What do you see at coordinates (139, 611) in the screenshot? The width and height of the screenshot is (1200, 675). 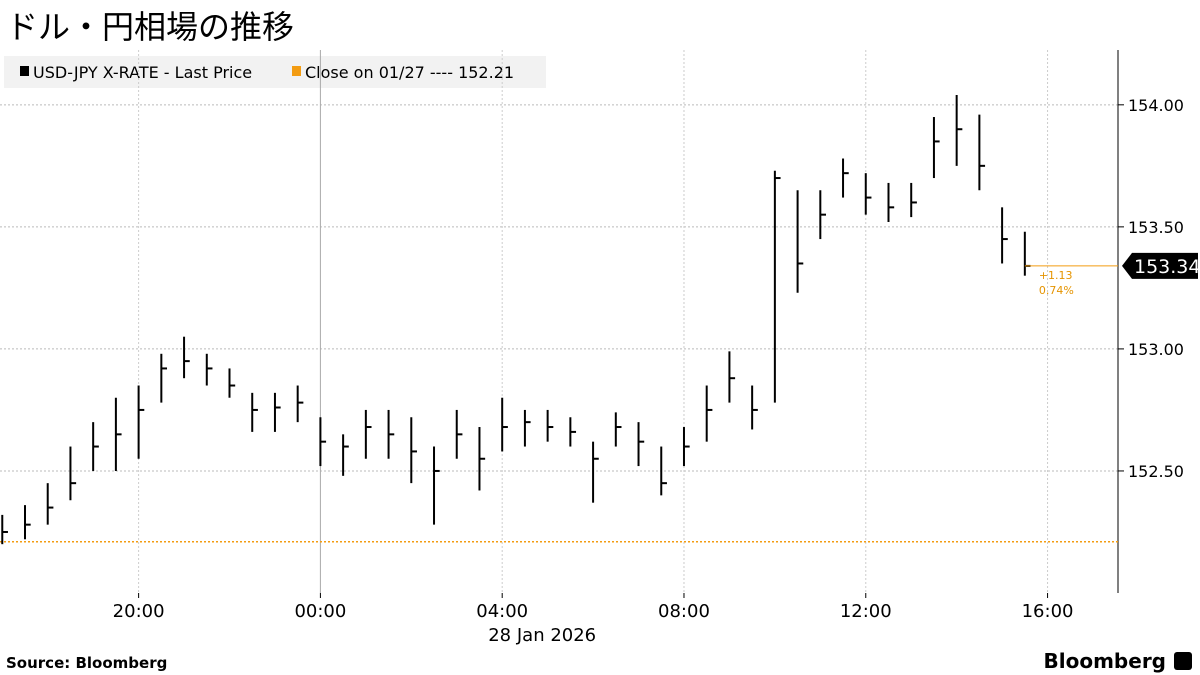 I see `x-tick-label: 20:00` at bounding box center [139, 611].